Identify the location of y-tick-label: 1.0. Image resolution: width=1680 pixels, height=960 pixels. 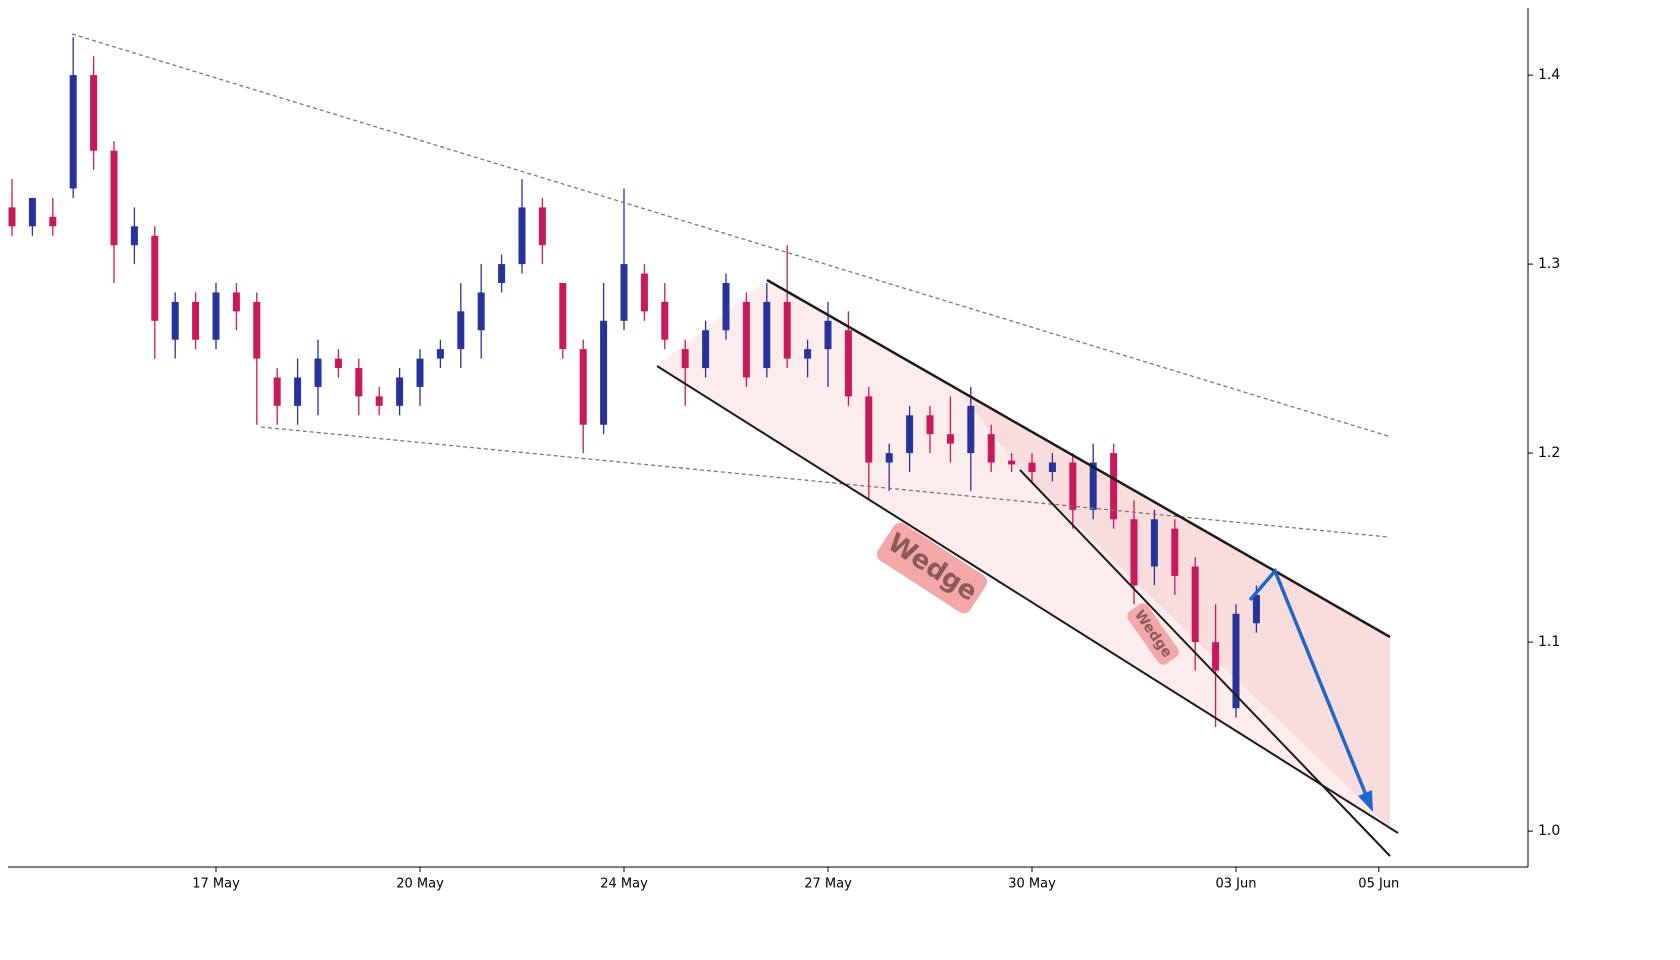
(1549, 831).